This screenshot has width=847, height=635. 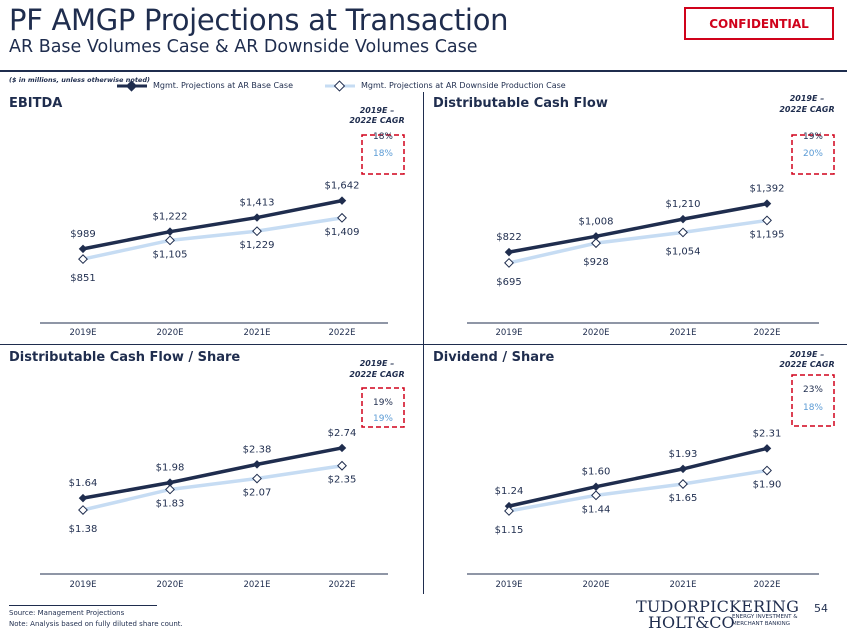 What do you see at coordinates (342, 480) in the screenshot?
I see `downside-data-label: $2.35` at bounding box center [342, 480].